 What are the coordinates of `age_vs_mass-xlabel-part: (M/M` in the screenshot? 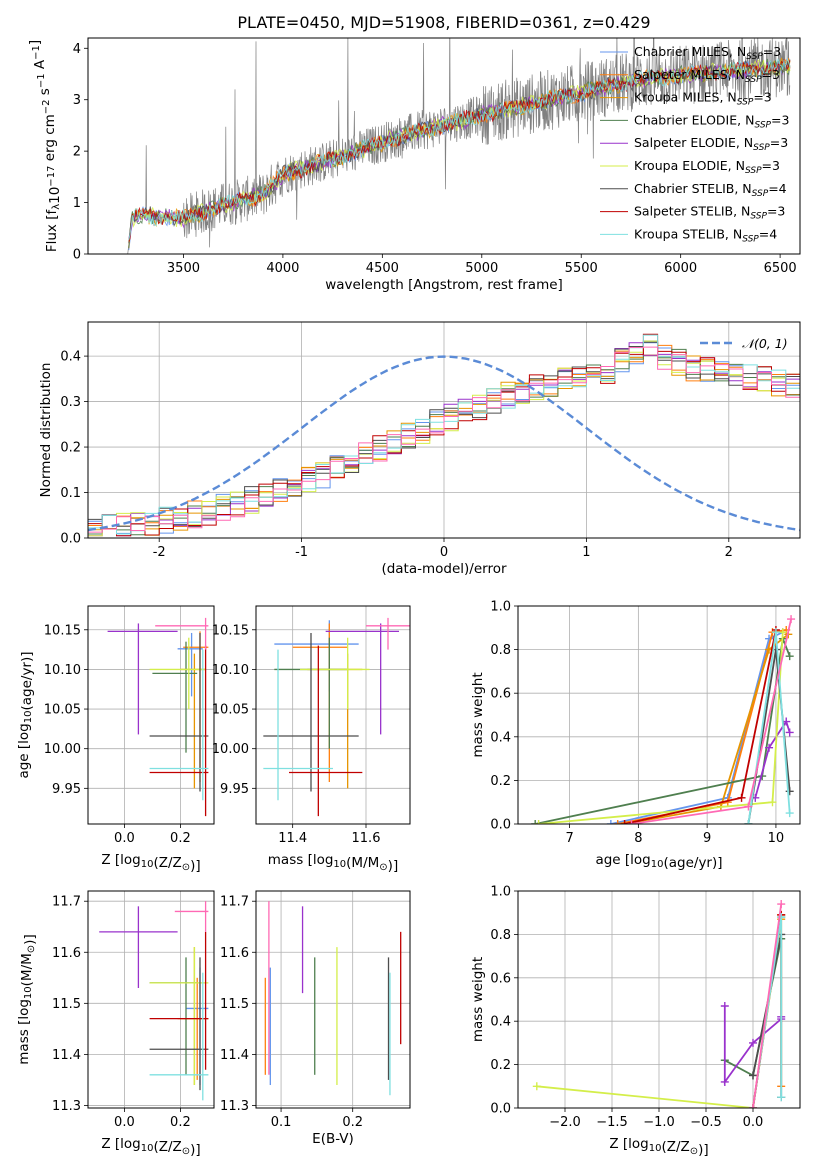 It's located at (362, 863).